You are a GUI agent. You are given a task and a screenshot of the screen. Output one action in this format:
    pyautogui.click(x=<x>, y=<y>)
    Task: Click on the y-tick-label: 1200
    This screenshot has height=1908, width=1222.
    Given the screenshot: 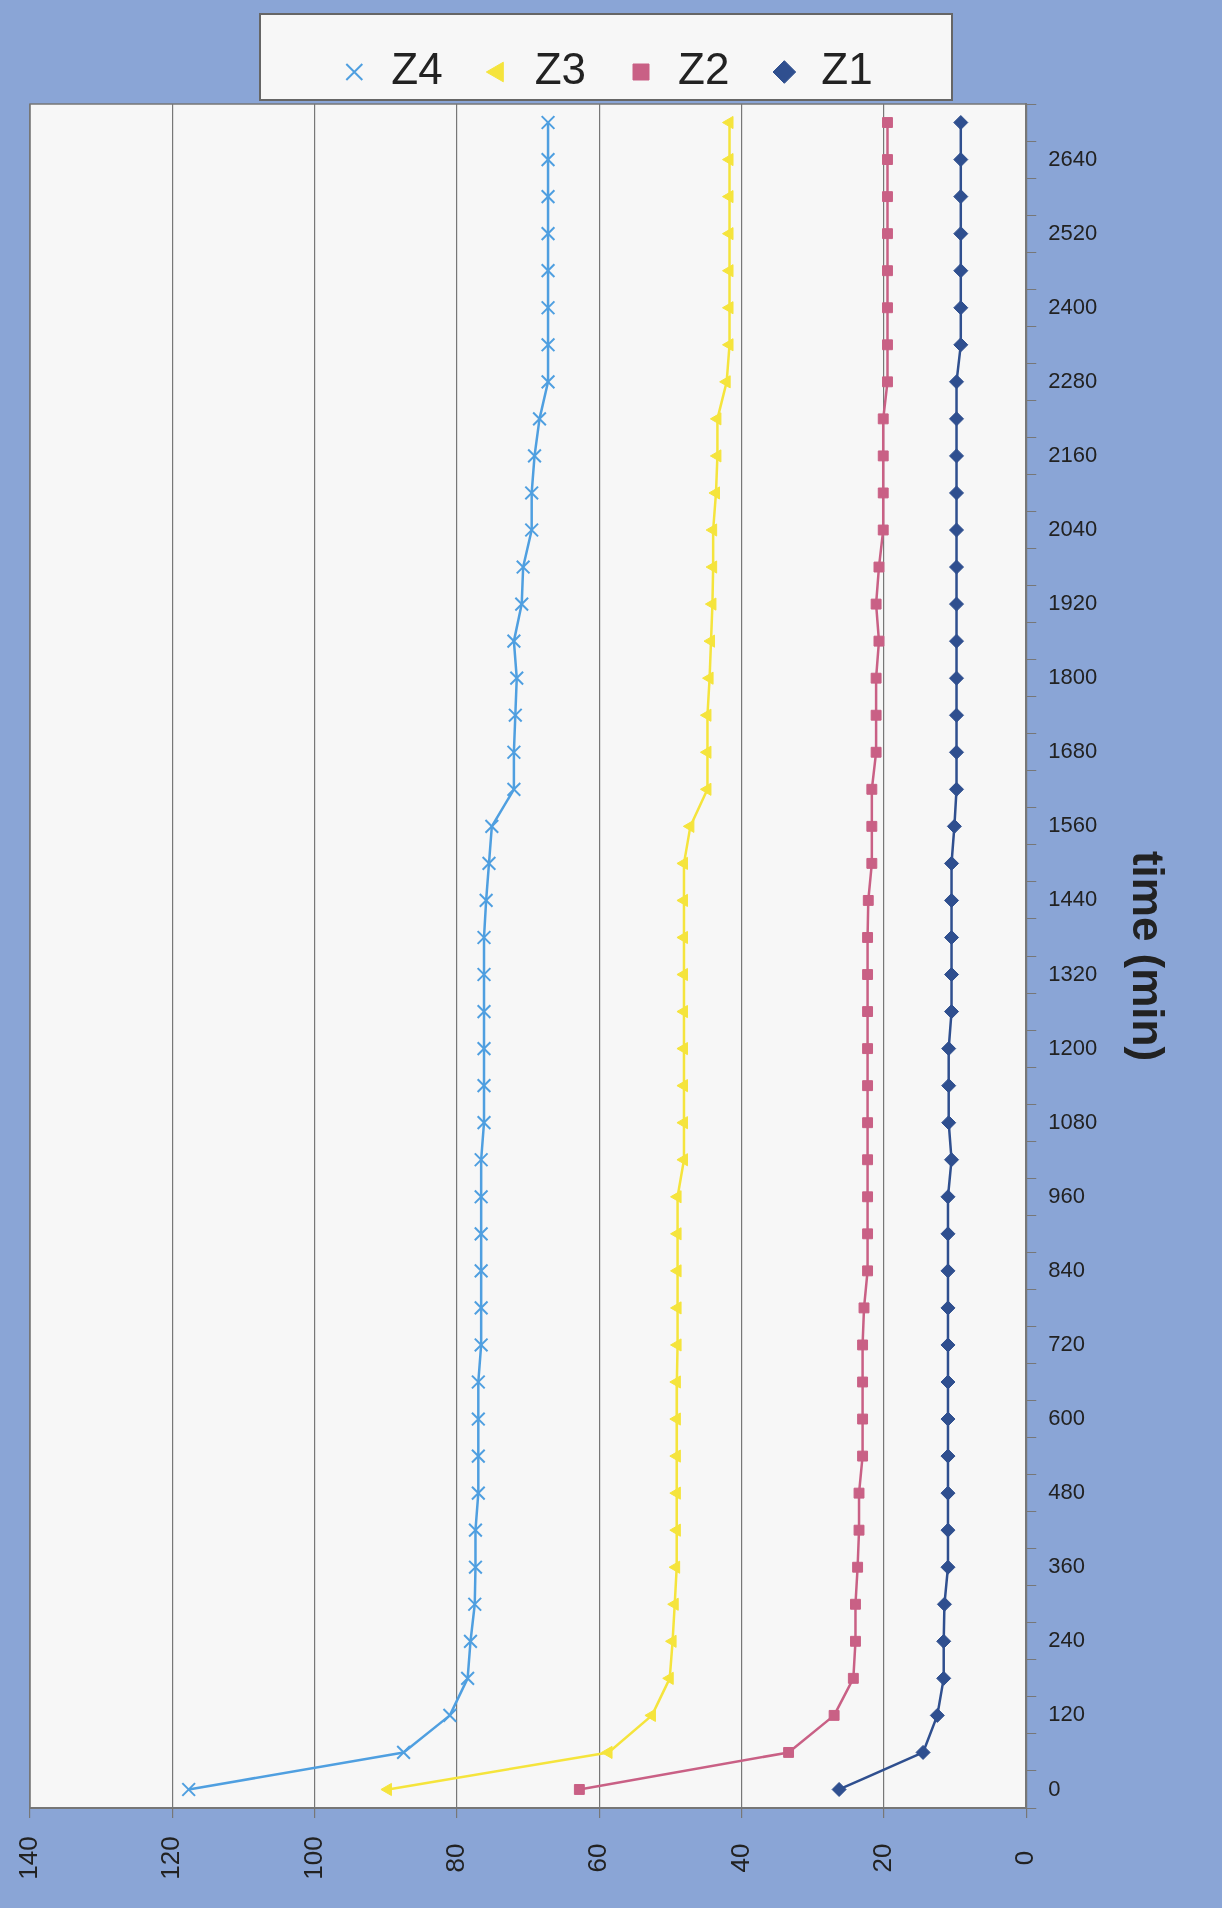 What is the action you would take?
    pyautogui.click(x=1073, y=1047)
    